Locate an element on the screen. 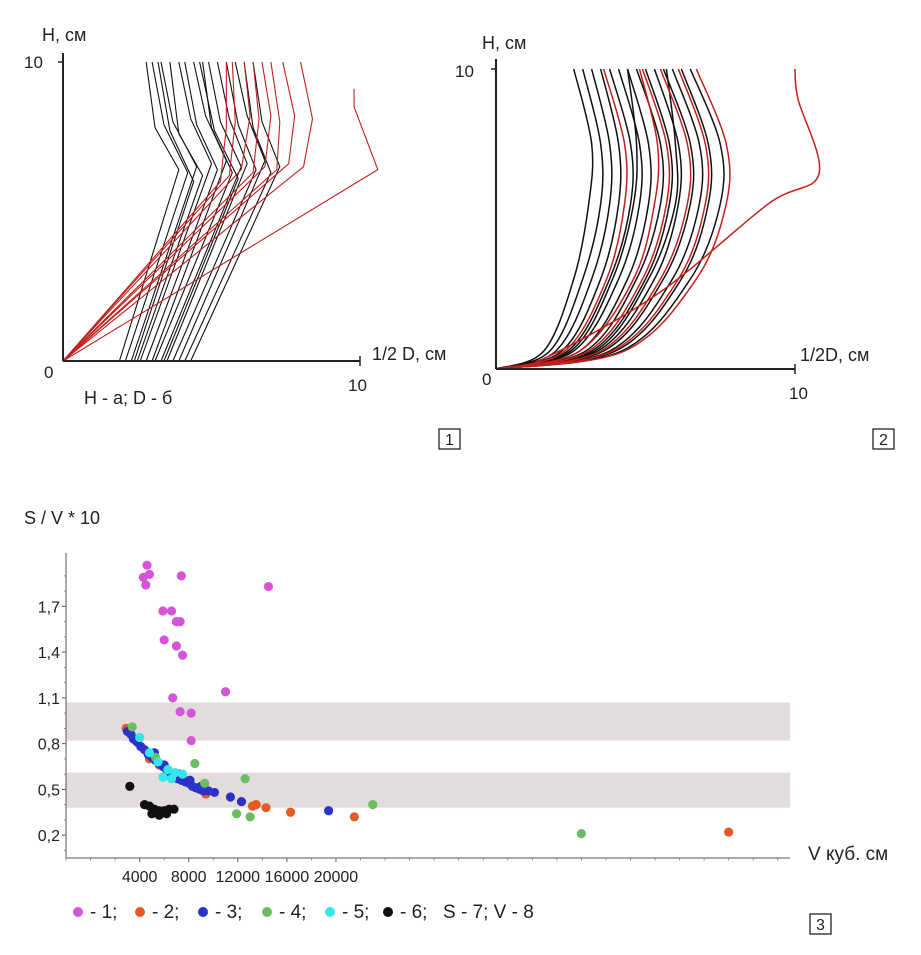 The height and width of the screenshot is (955, 921). panel-1-y-label: H, см is located at coordinates (64, 35).